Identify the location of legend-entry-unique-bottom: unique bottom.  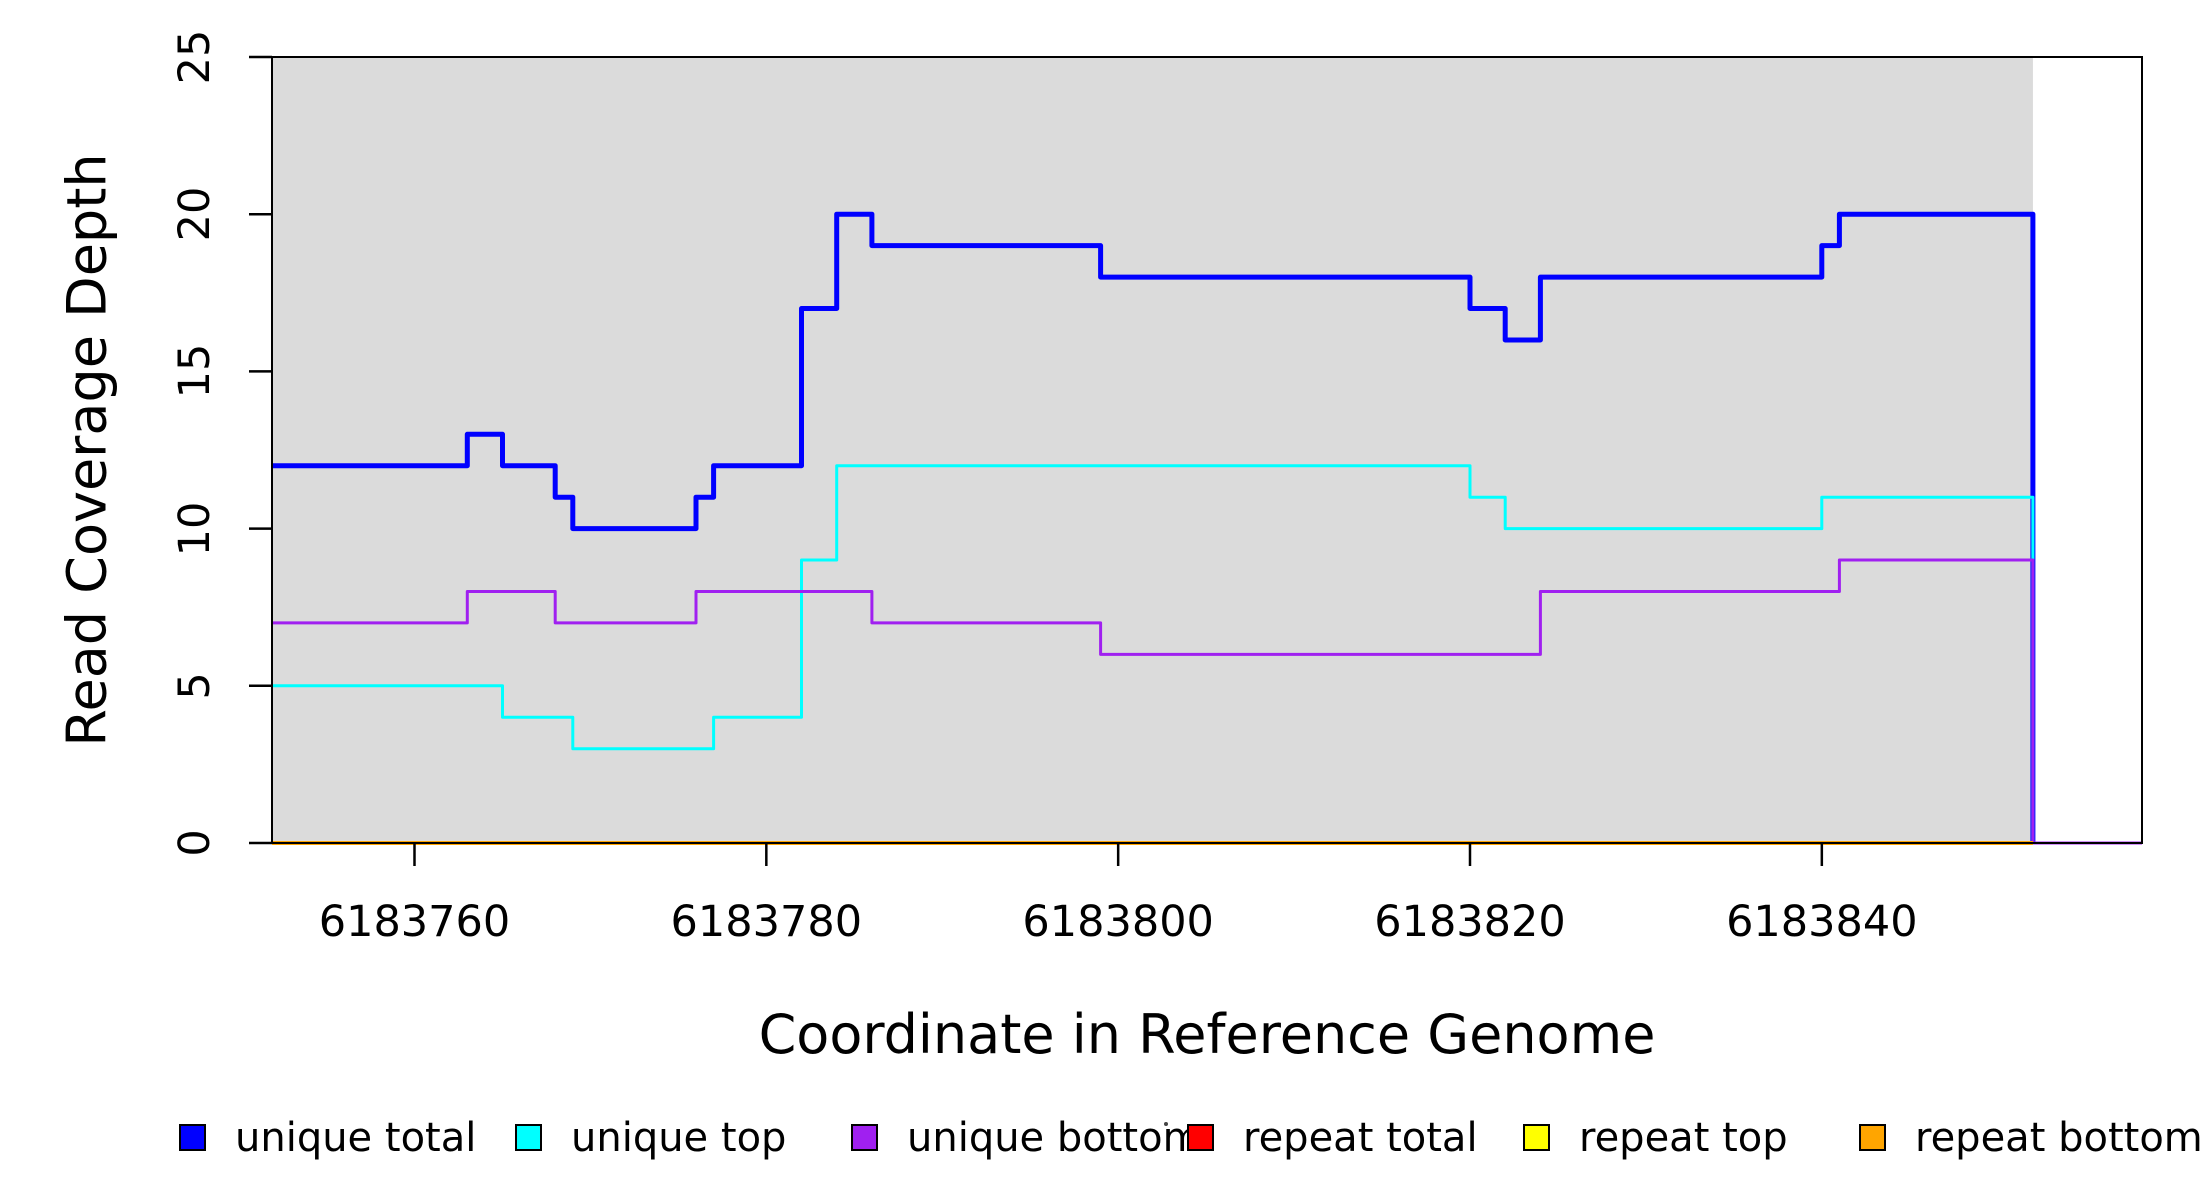
(1026, 1138).